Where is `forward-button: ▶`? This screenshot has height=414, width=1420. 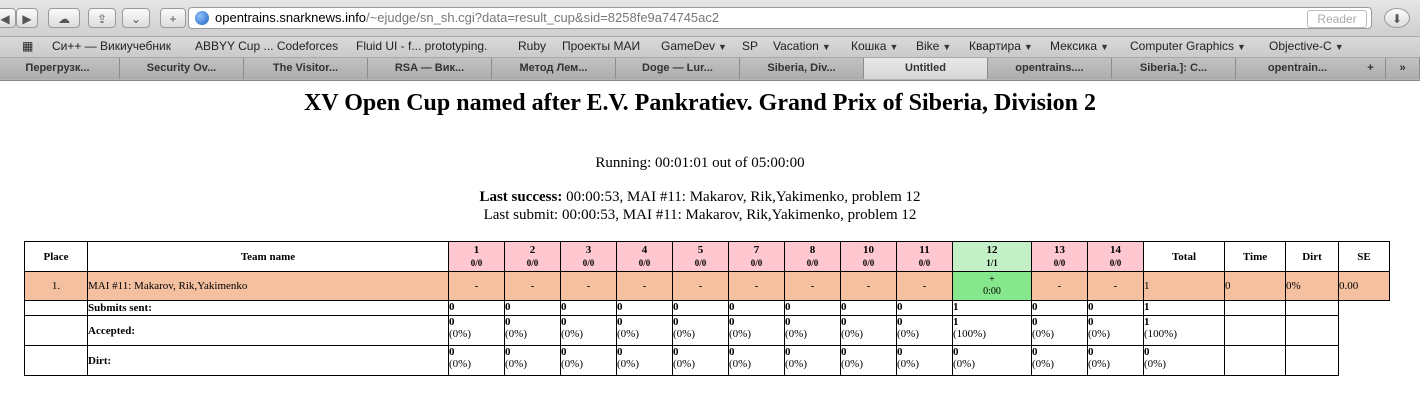 forward-button: ▶ is located at coordinates (27, 18).